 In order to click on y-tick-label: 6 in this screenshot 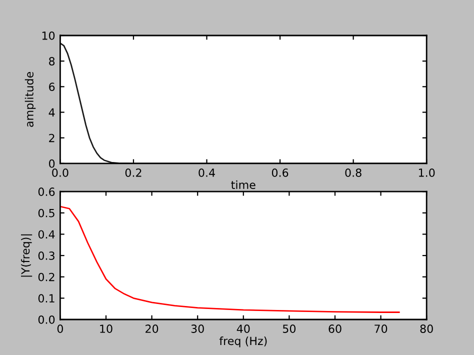, I will do `click(52, 87)`.